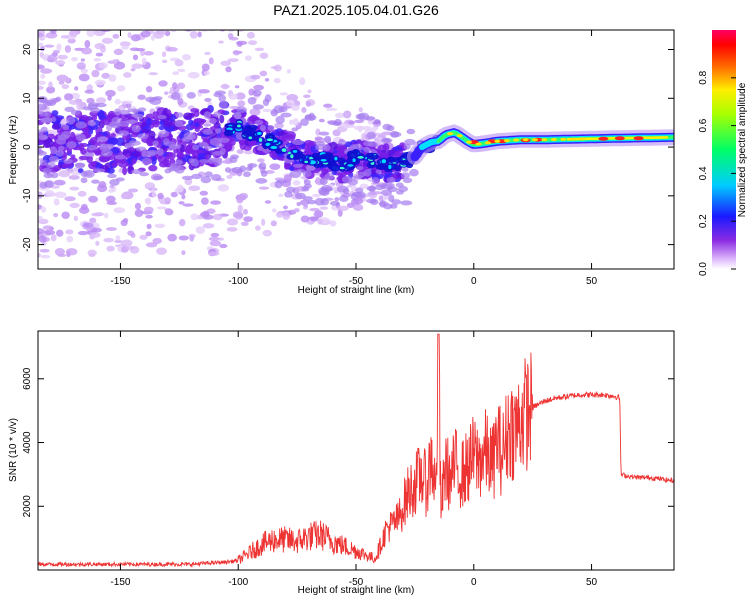 The width and height of the screenshot is (750, 600). What do you see at coordinates (27, 98) in the screenshot?
I see `spectrogram-y-tick-label: 10` at bounding box center [27, 98].